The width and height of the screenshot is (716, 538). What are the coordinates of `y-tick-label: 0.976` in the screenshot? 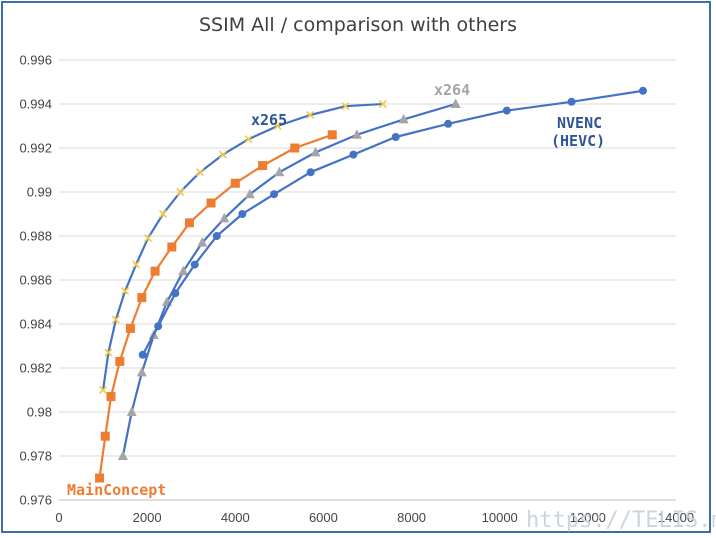 It's located at (35, 500).